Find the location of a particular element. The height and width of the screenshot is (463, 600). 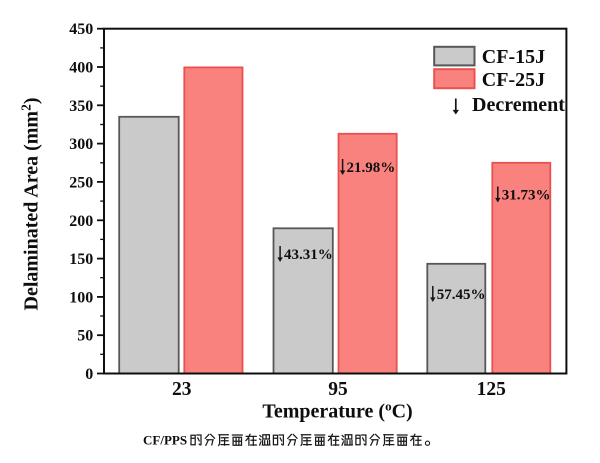

svg-text: 150 is located at coordinates (81, 259).